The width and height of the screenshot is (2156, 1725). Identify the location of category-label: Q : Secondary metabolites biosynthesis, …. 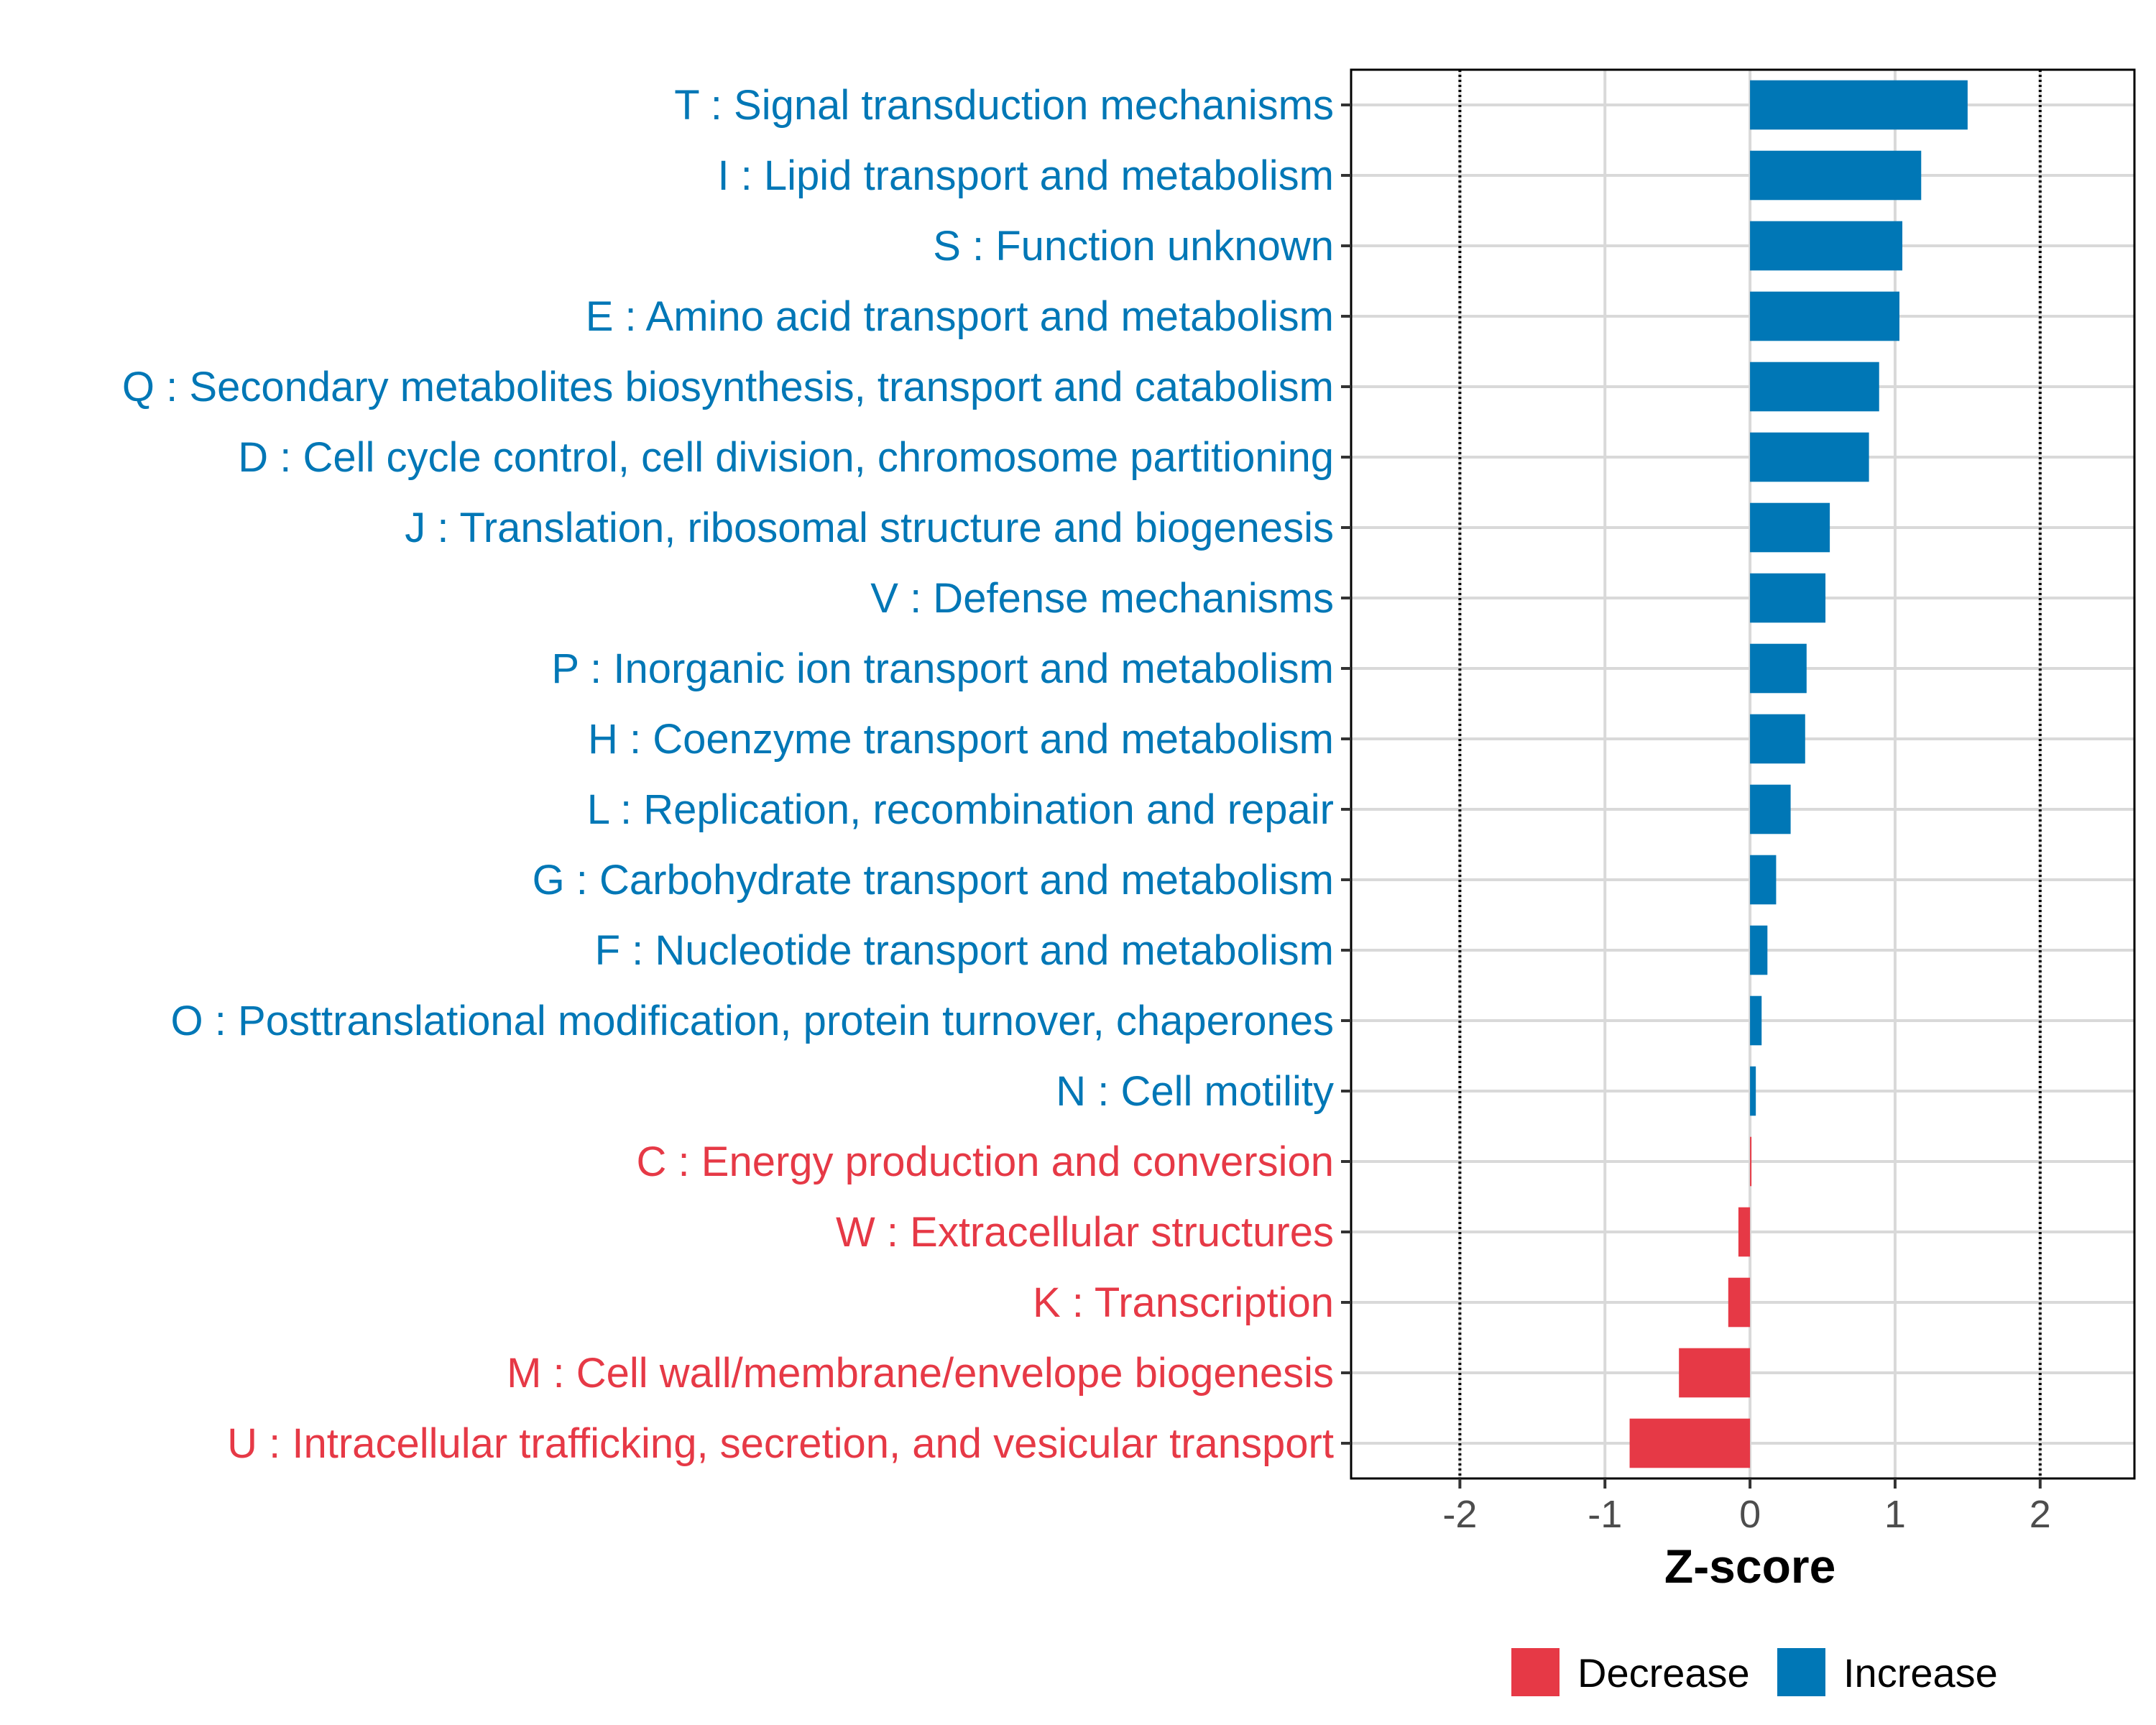
(728, 387).